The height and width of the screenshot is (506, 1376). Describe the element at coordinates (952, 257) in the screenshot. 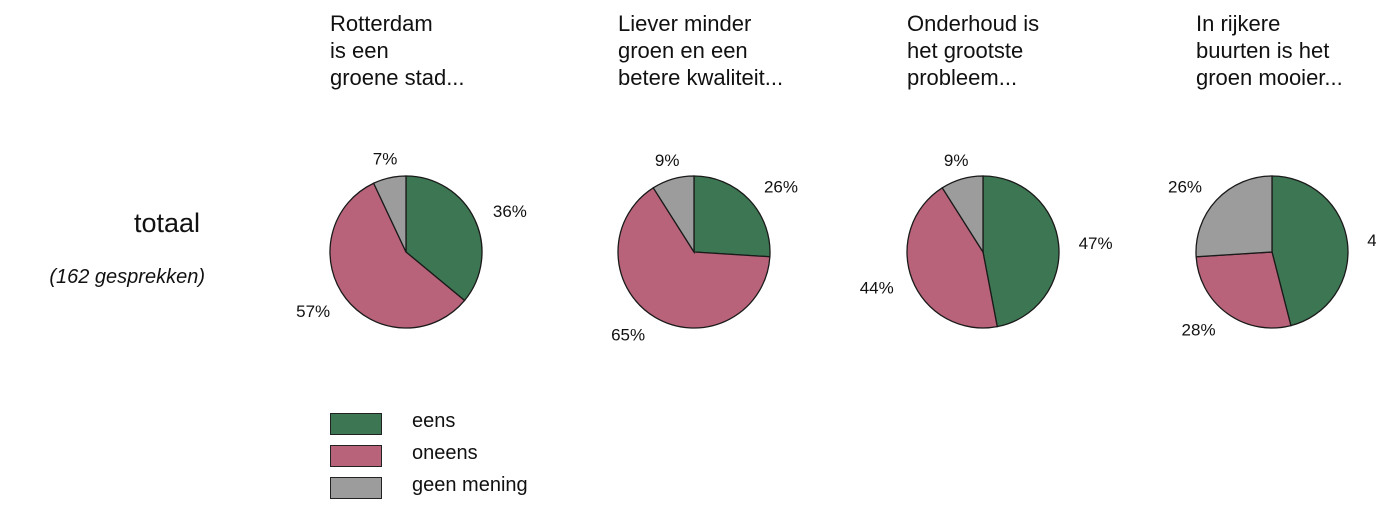

I see `pie-3-slice-oneens` at that location.